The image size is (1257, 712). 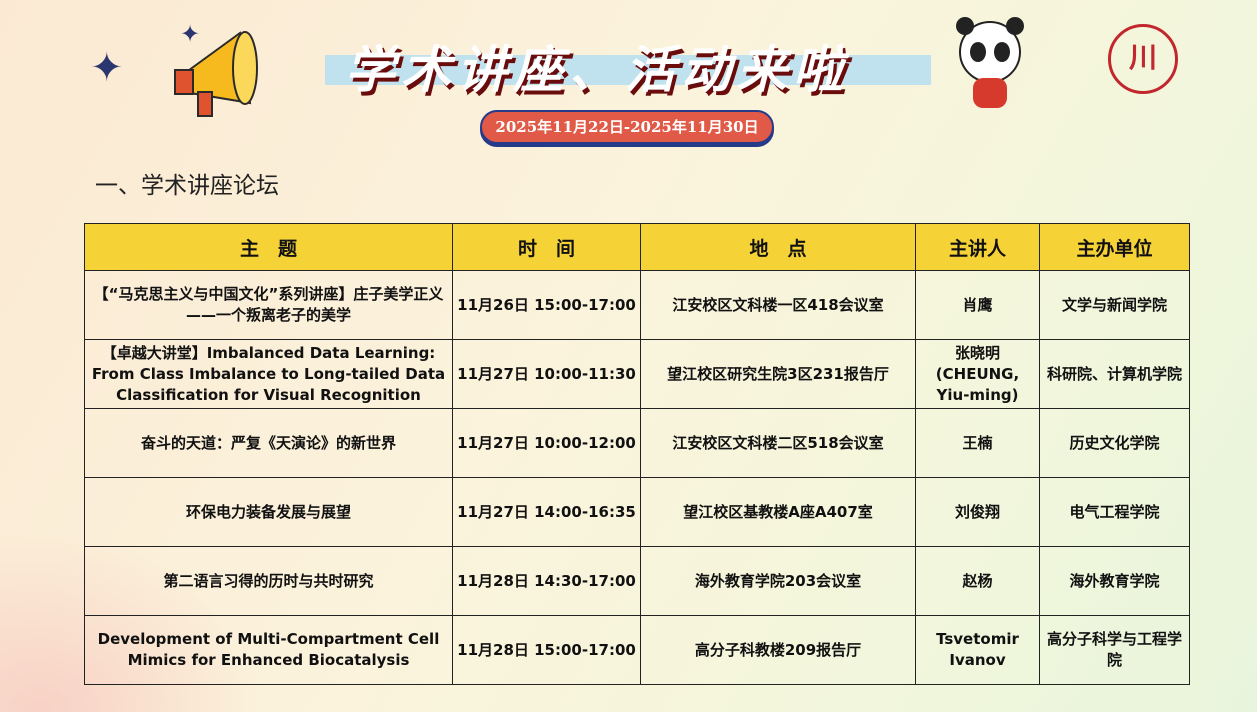 I want to click on lecture-organizer: 文学与新闻学院, so click(x=1114, y=305).